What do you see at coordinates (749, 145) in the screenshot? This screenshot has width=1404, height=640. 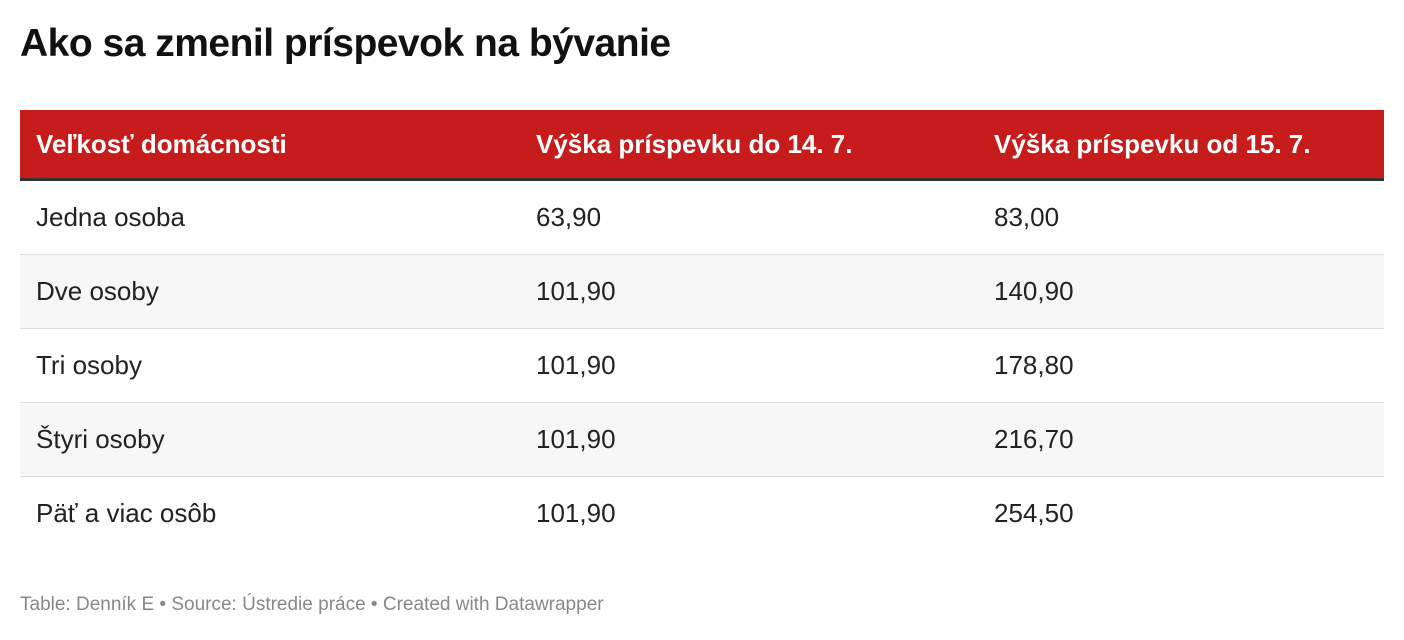 I see `header-cell: Výška príspevku do 14. 7.` at bounding box center [749, 145].